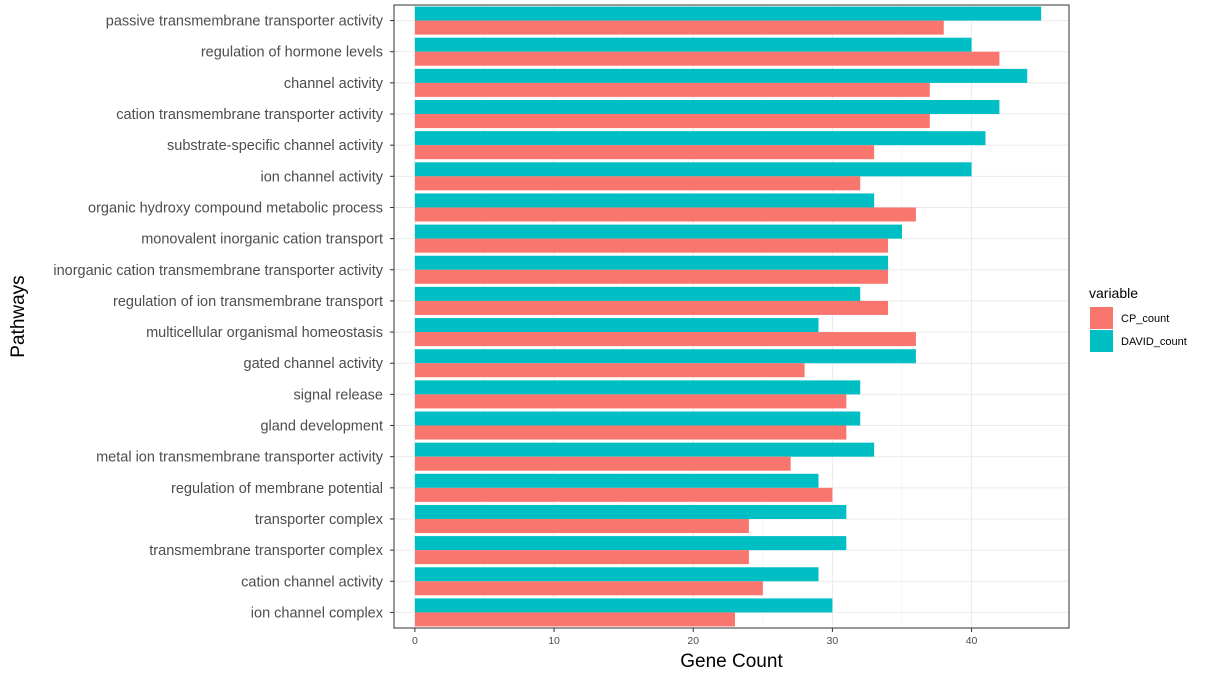 The image size is (1208, 678). Describe the element at coordinates (319, 520) in the screenshot. I see `y-tick-label: transporter complex` at that location.